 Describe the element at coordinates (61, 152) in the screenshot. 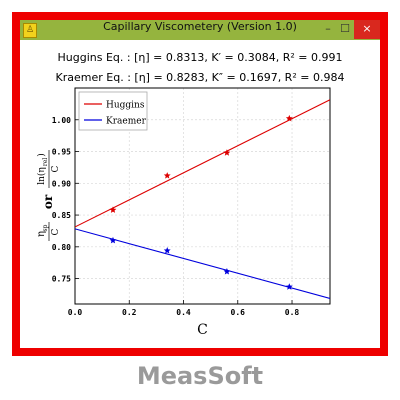

I see `y-tick-label: 0.95` at that location.